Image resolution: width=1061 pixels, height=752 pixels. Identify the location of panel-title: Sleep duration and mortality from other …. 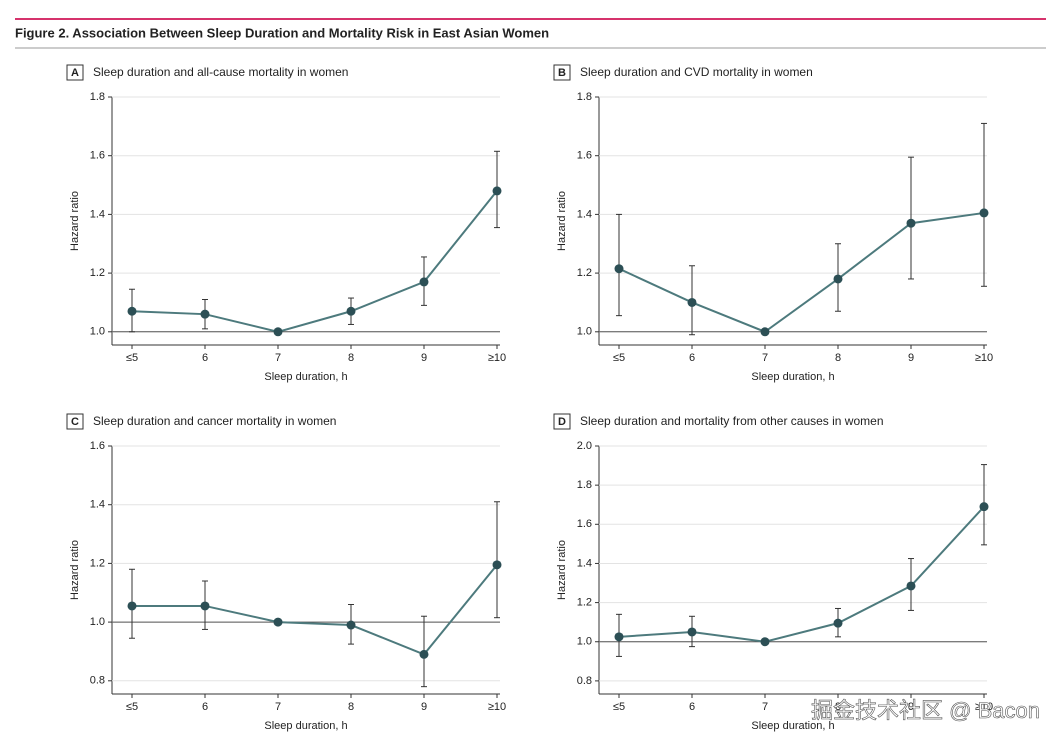
(732, 421).